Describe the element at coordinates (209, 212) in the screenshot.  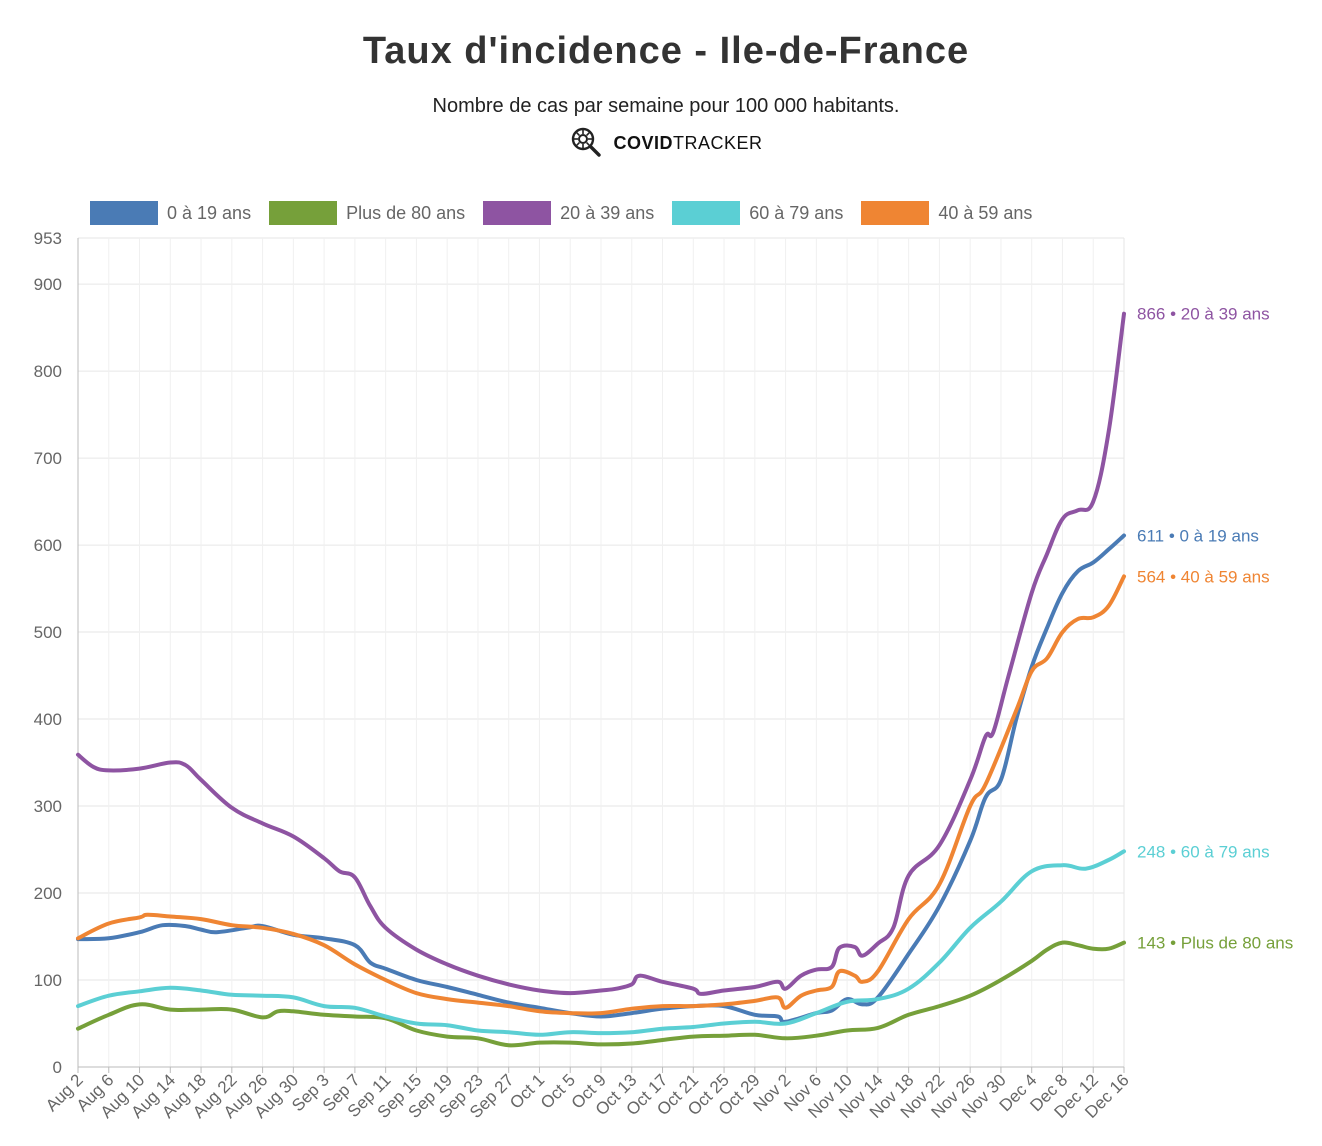
I see `legend-label: 0 à 19 ans` at that location.